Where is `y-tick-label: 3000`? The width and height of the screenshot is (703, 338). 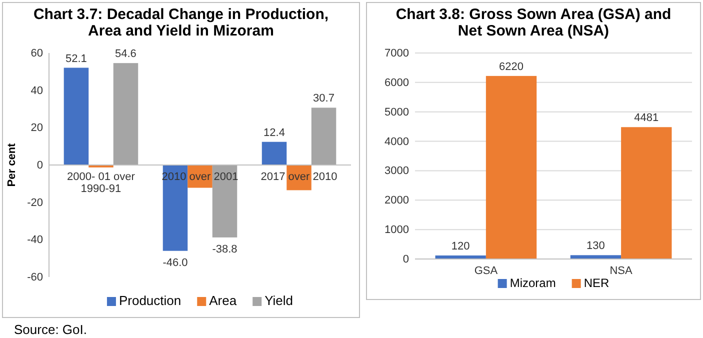
y-tick-label: 3000 is located at coordinates (396, 171).